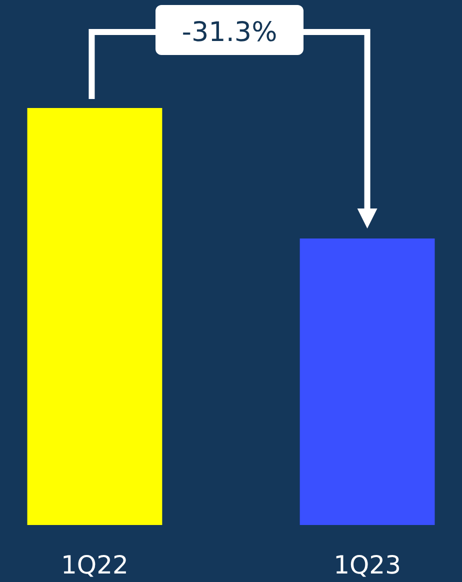  What do you see at coordinates (94, 565) in the screenshot?
I see `x-tick-label: 1Q22` at bounding box center [94, 565].